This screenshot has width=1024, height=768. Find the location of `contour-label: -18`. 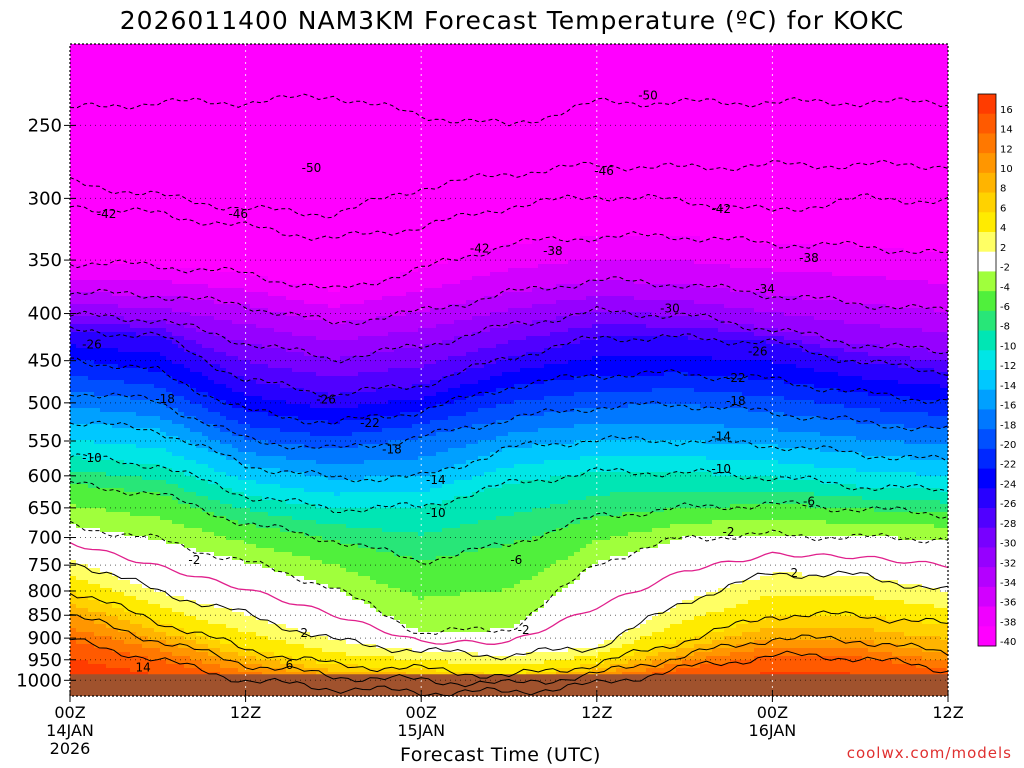

contour-label: -18 is located at coordinates (165, 399).